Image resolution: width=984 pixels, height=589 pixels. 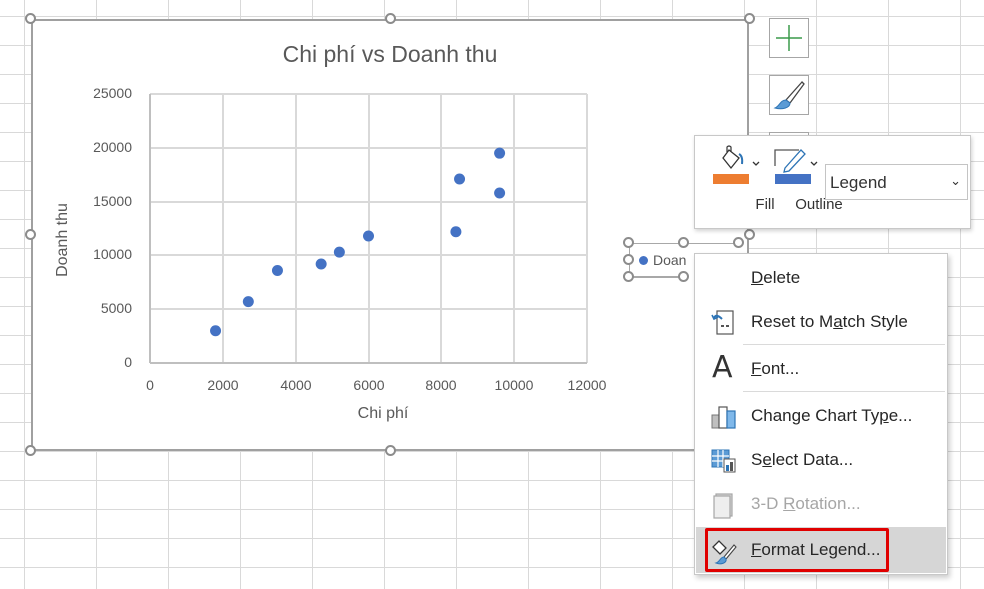 I want to click on data-points, so click(x=358, y=242).